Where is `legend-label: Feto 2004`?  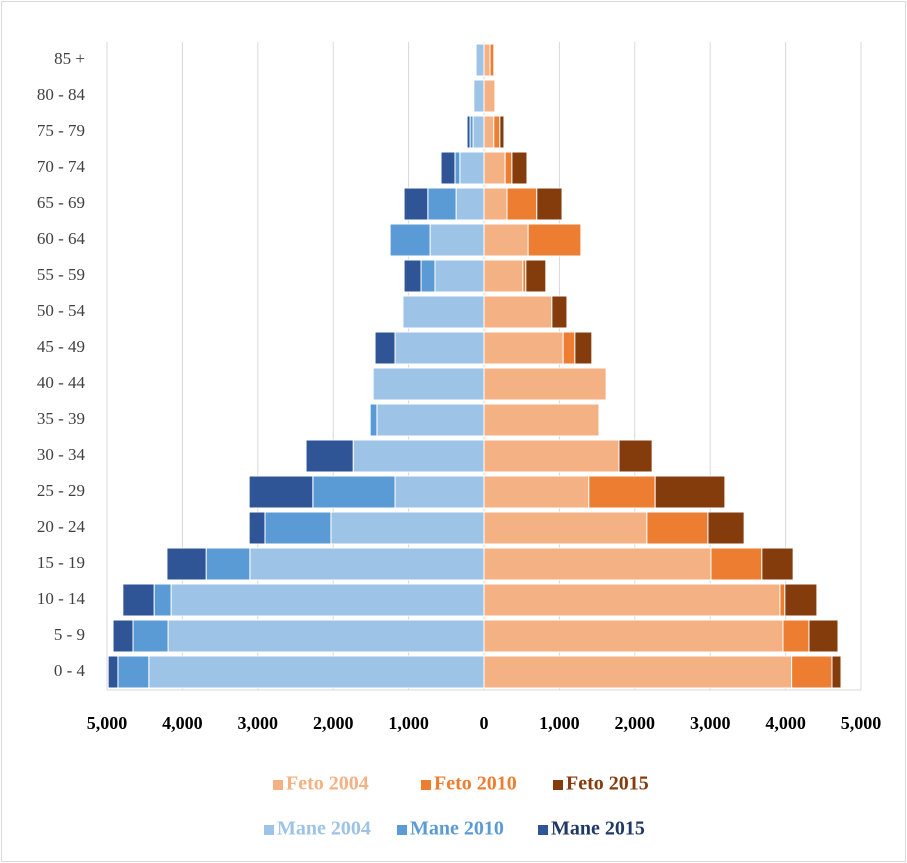 legend-label: Feto 2004 is located at coordinates (327, 784).